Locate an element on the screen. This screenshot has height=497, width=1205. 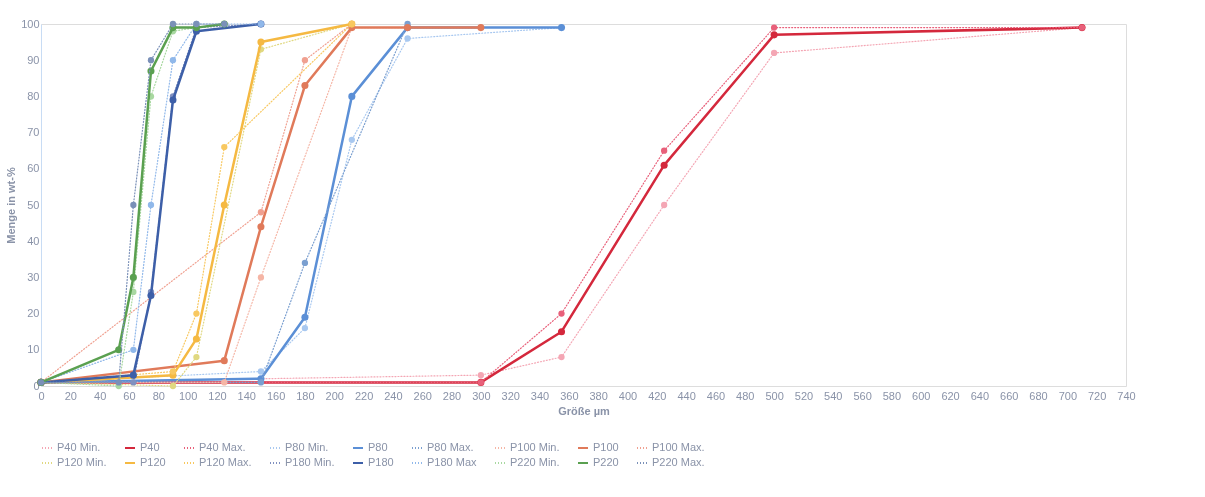
x-tick-label: 120 is located at coordinates (217, 395).